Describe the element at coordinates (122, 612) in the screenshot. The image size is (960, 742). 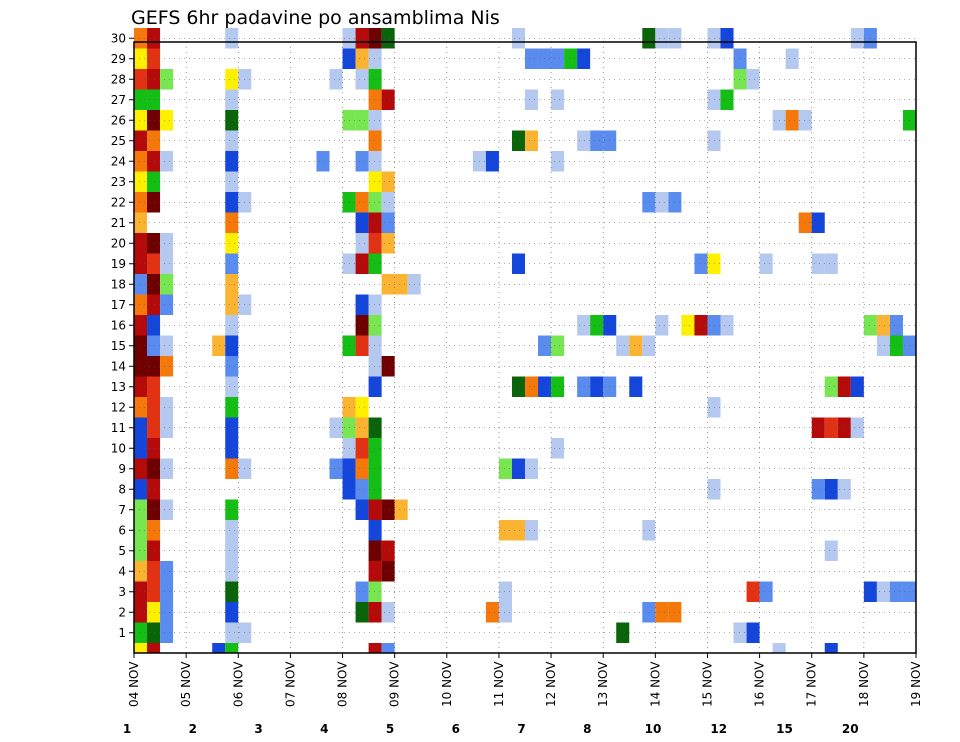
I see `y-tick-label: 2` at that location.